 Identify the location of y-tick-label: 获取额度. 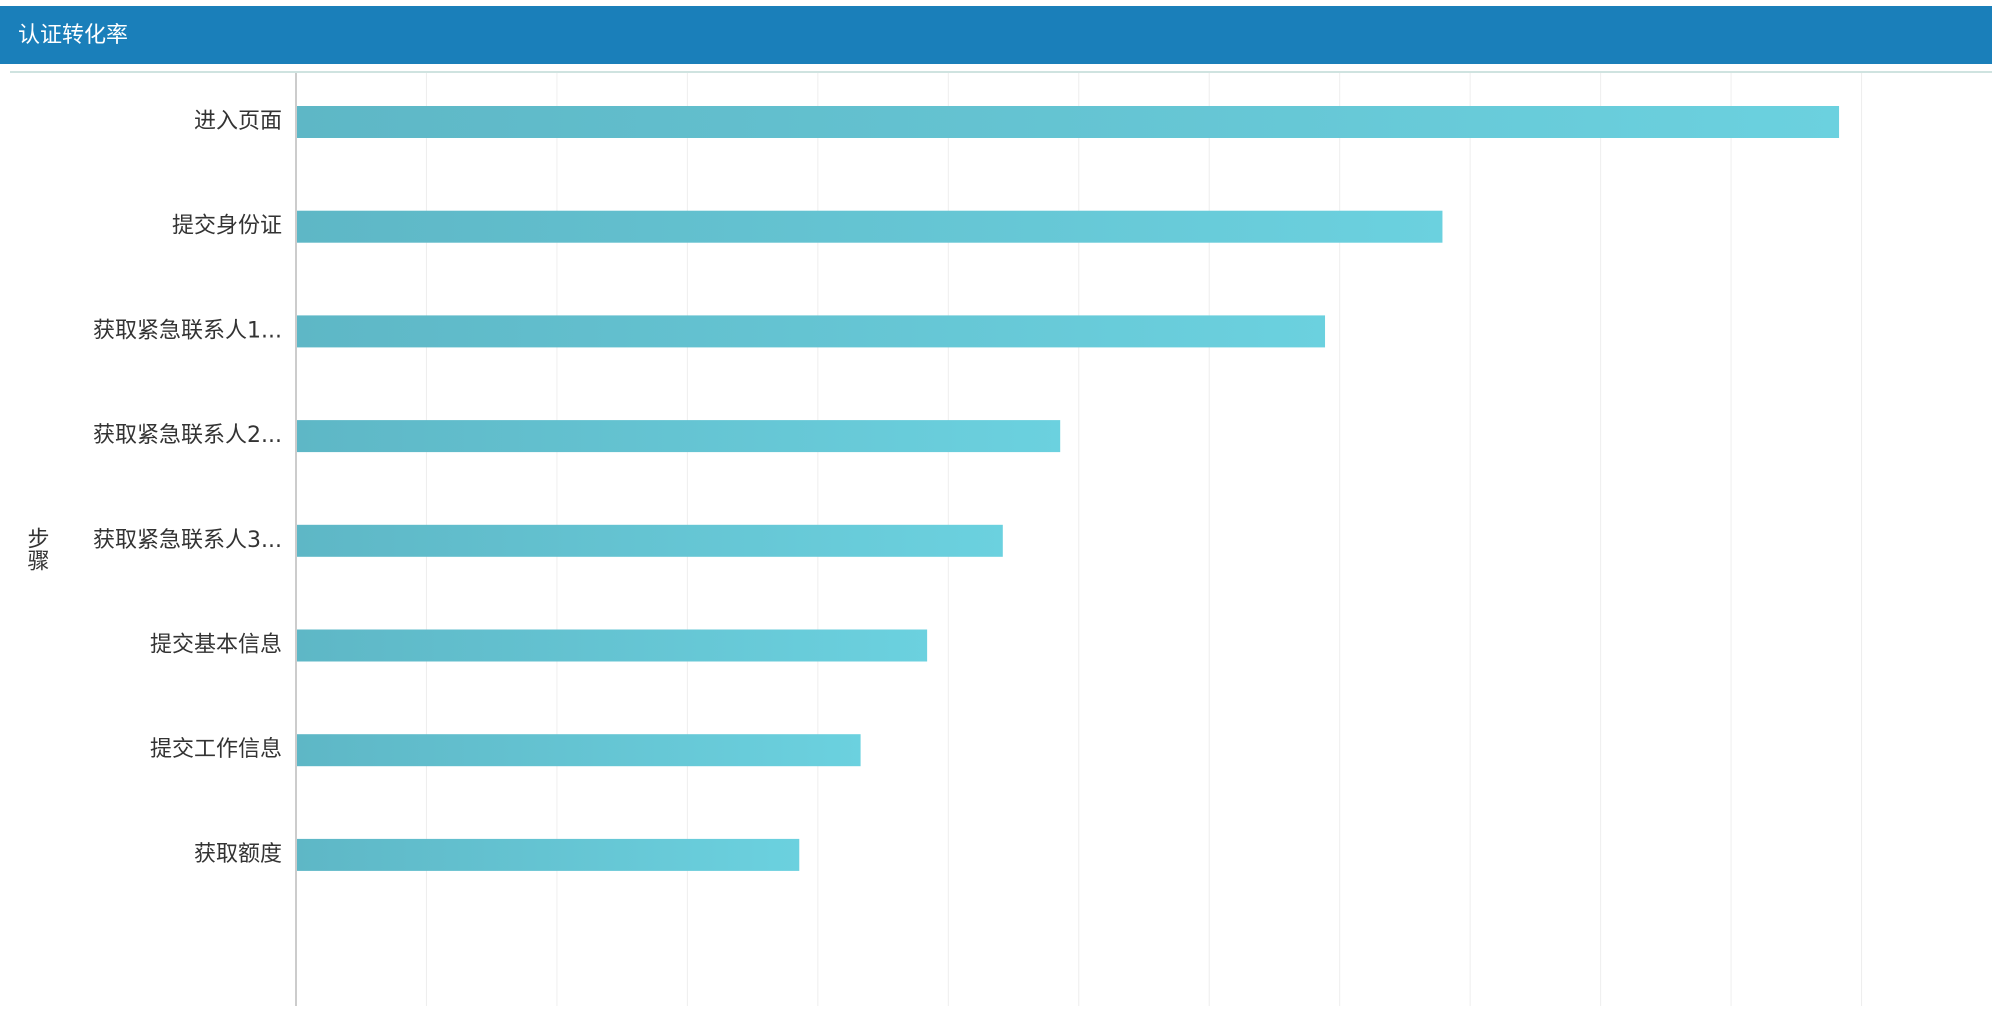
(238, 854).